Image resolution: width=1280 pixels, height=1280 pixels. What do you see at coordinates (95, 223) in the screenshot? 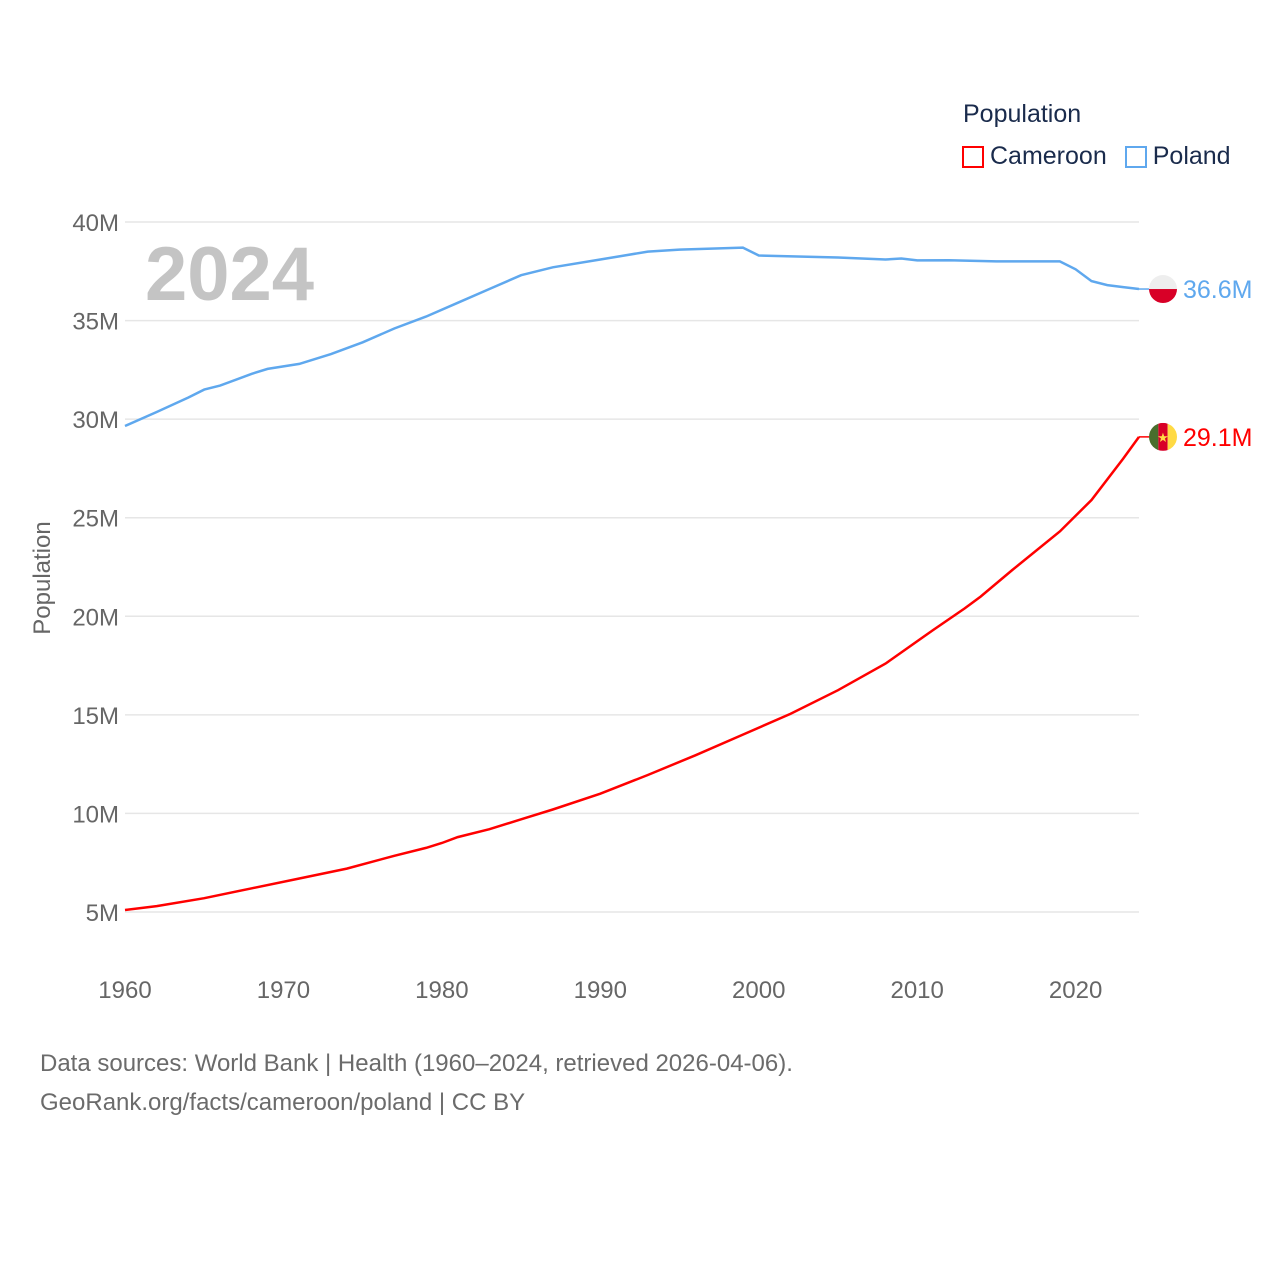
I see `y-tick-label: 40M` at bounding box center [95, 223].